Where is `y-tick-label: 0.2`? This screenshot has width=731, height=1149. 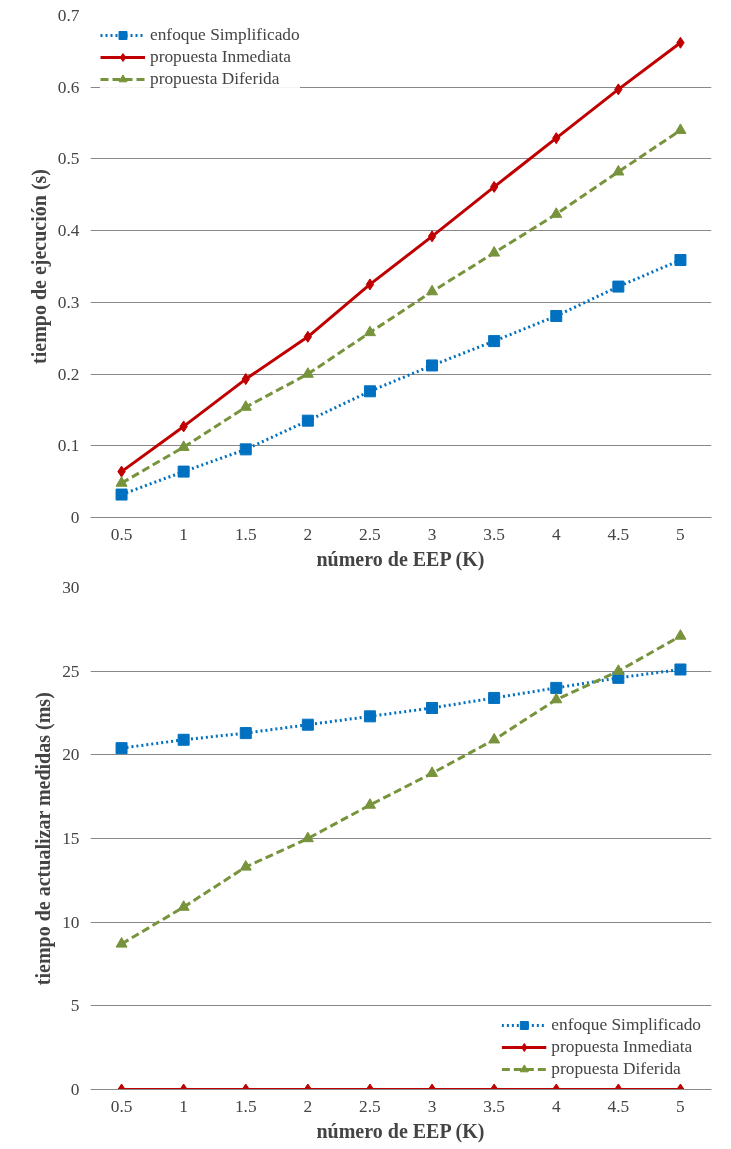
y-tick-label: 0.2 is located at coordinates (68, 374).